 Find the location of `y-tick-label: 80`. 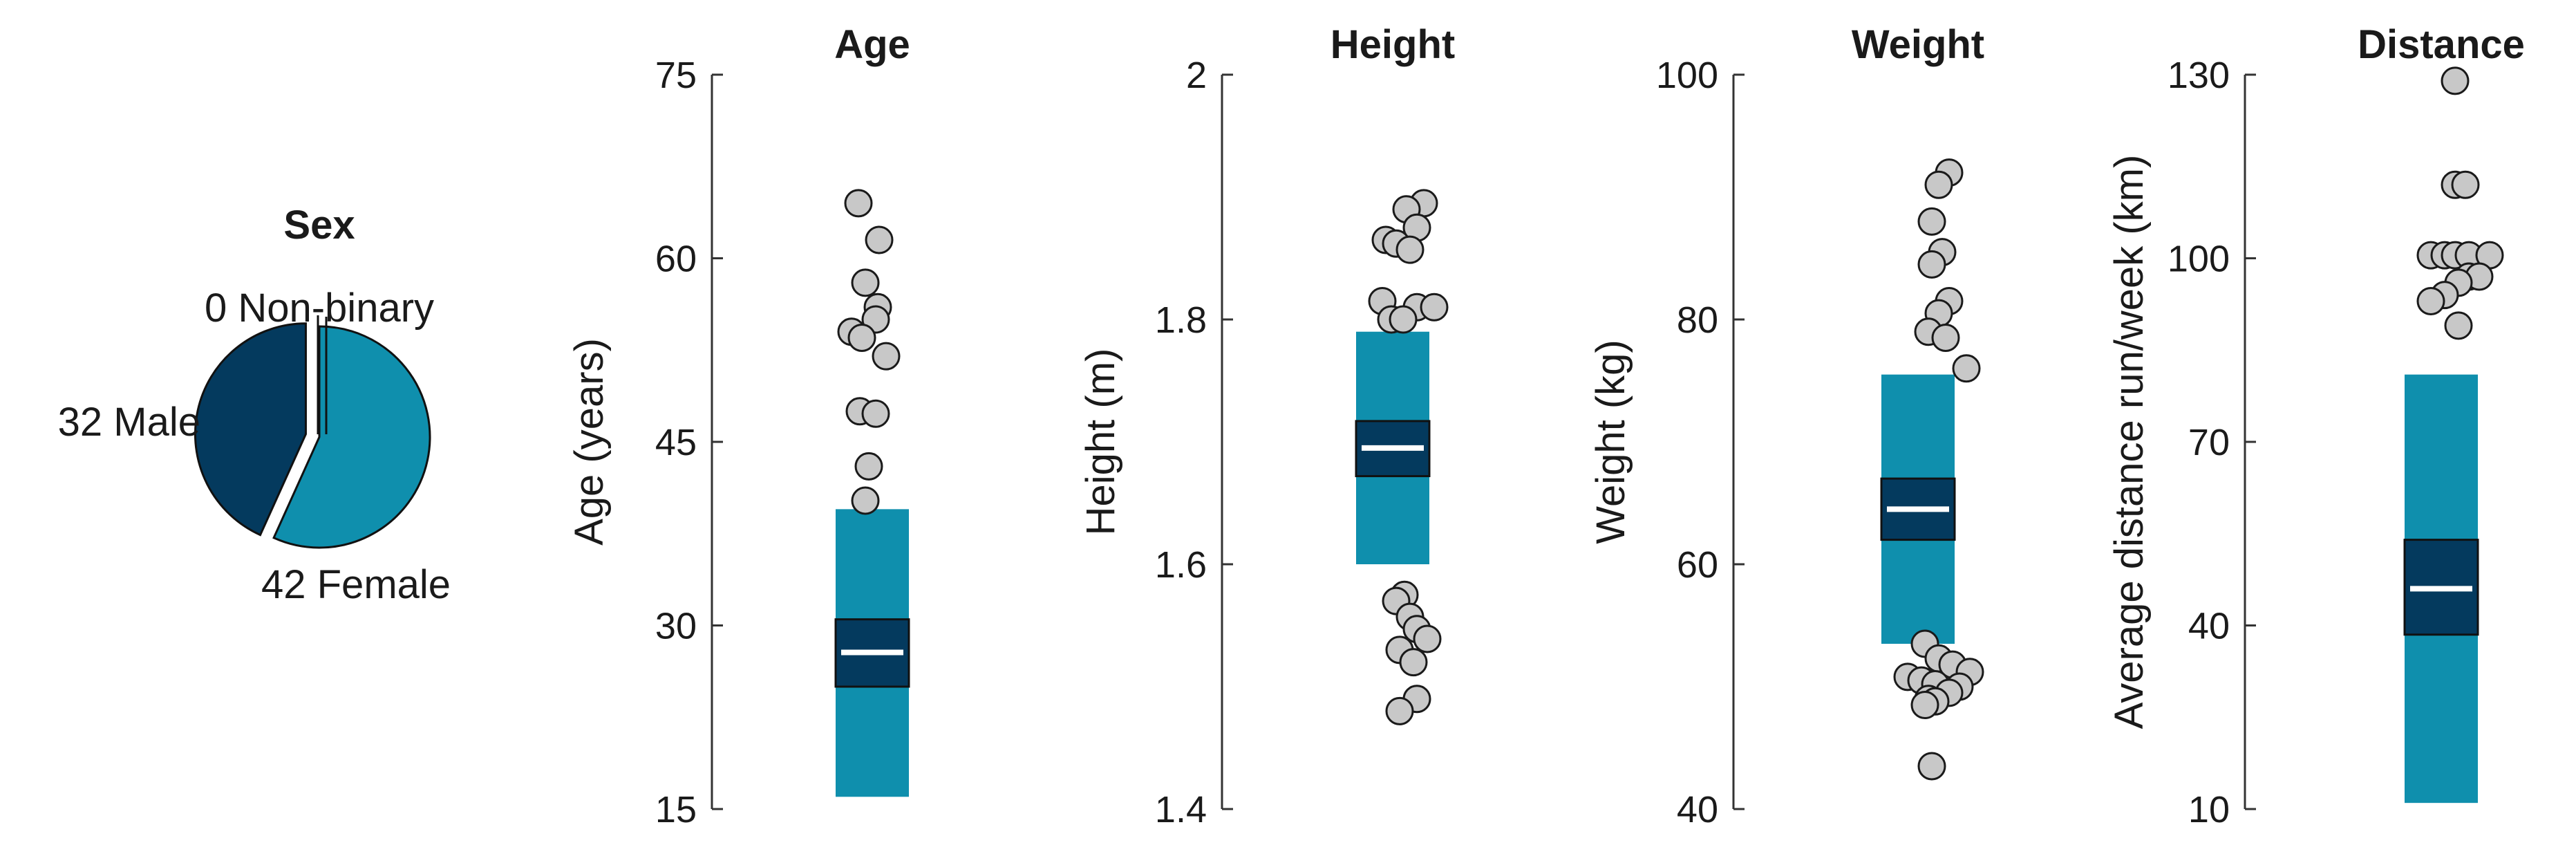

y-tick-label: 80 is located at coordinates (1697, 320).